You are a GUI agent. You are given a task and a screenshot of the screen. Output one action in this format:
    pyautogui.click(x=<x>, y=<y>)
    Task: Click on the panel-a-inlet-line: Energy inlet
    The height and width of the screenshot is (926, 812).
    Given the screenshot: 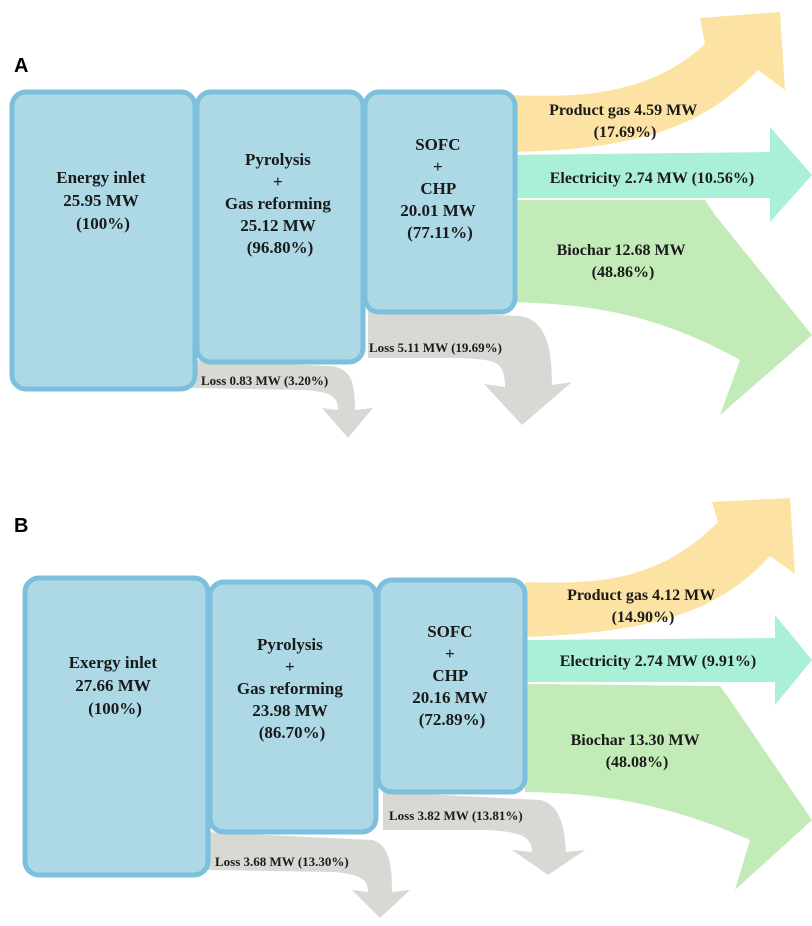 What is the action you would take?
    pyautogui.click(x=101, y=177)
    